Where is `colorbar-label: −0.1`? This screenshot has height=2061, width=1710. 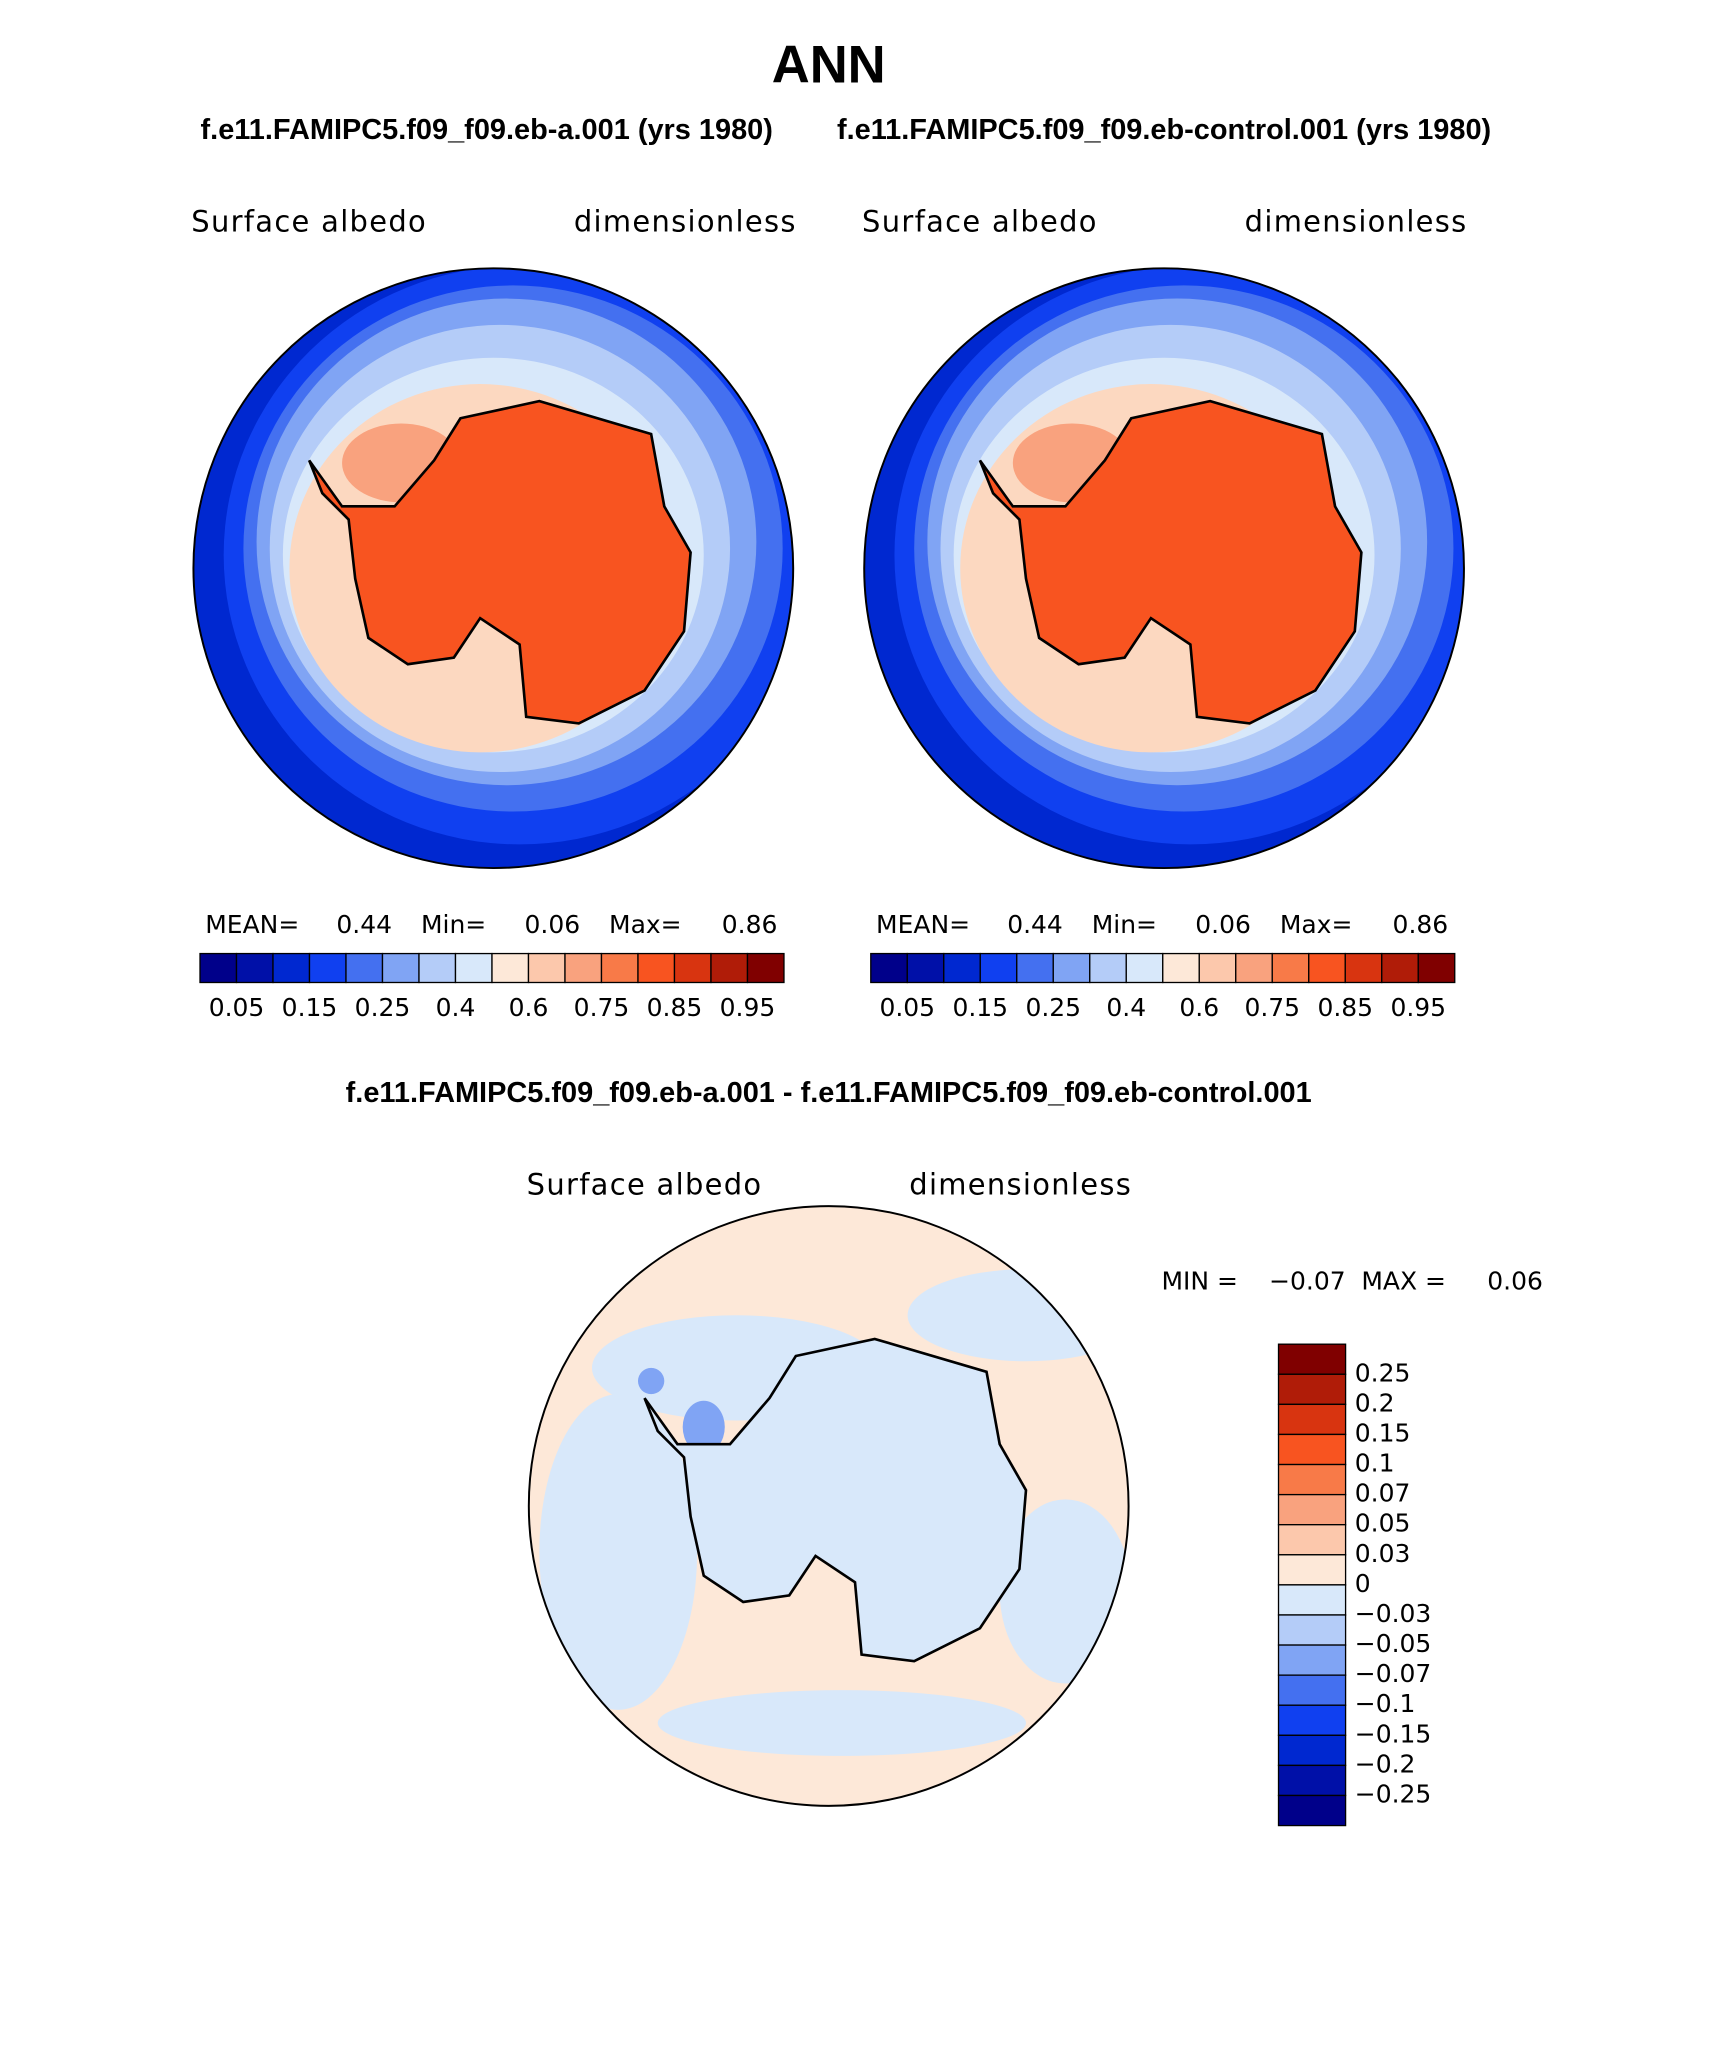 colorbar-label: −0.1 is located at coordinates (1385, 1703).